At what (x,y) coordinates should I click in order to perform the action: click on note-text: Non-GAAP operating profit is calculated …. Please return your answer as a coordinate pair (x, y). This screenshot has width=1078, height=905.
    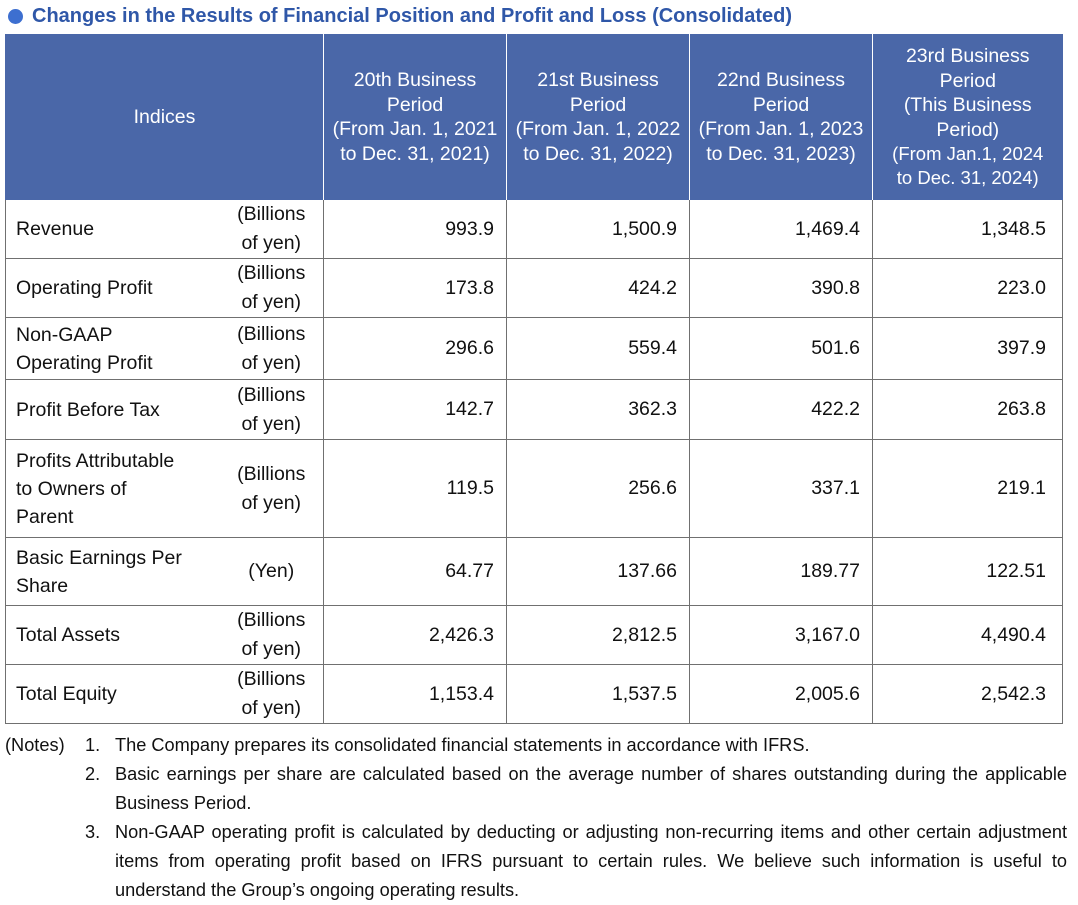
    Looking at the image, I should click on (591, 861).